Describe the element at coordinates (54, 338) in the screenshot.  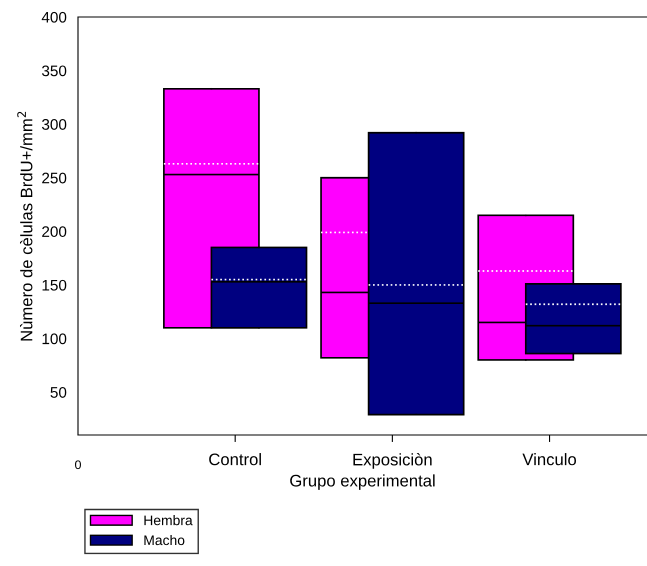
I see `y-tick-label: 100` at that location.